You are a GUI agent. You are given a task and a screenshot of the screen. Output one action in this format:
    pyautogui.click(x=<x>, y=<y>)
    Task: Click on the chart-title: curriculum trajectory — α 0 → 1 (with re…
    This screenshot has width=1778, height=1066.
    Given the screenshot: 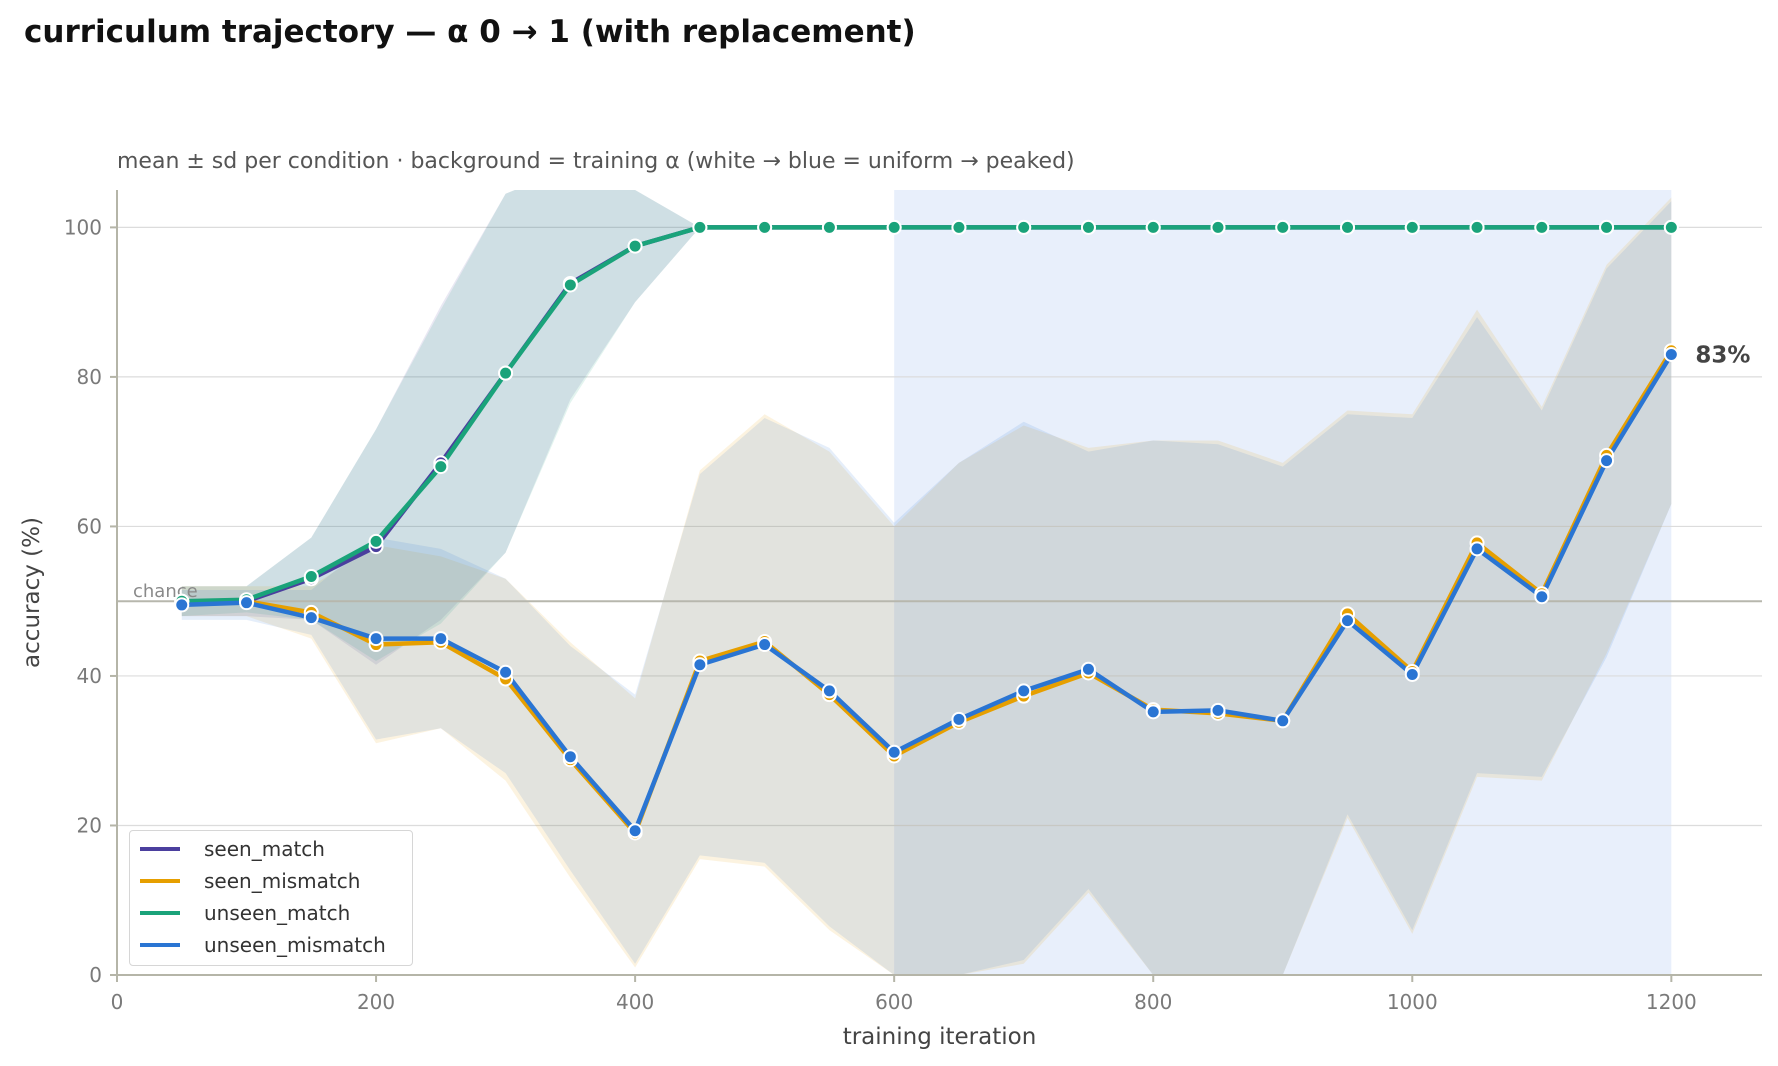 What is the action you would take?
    pyautogui.click(x=470, y=32)
    